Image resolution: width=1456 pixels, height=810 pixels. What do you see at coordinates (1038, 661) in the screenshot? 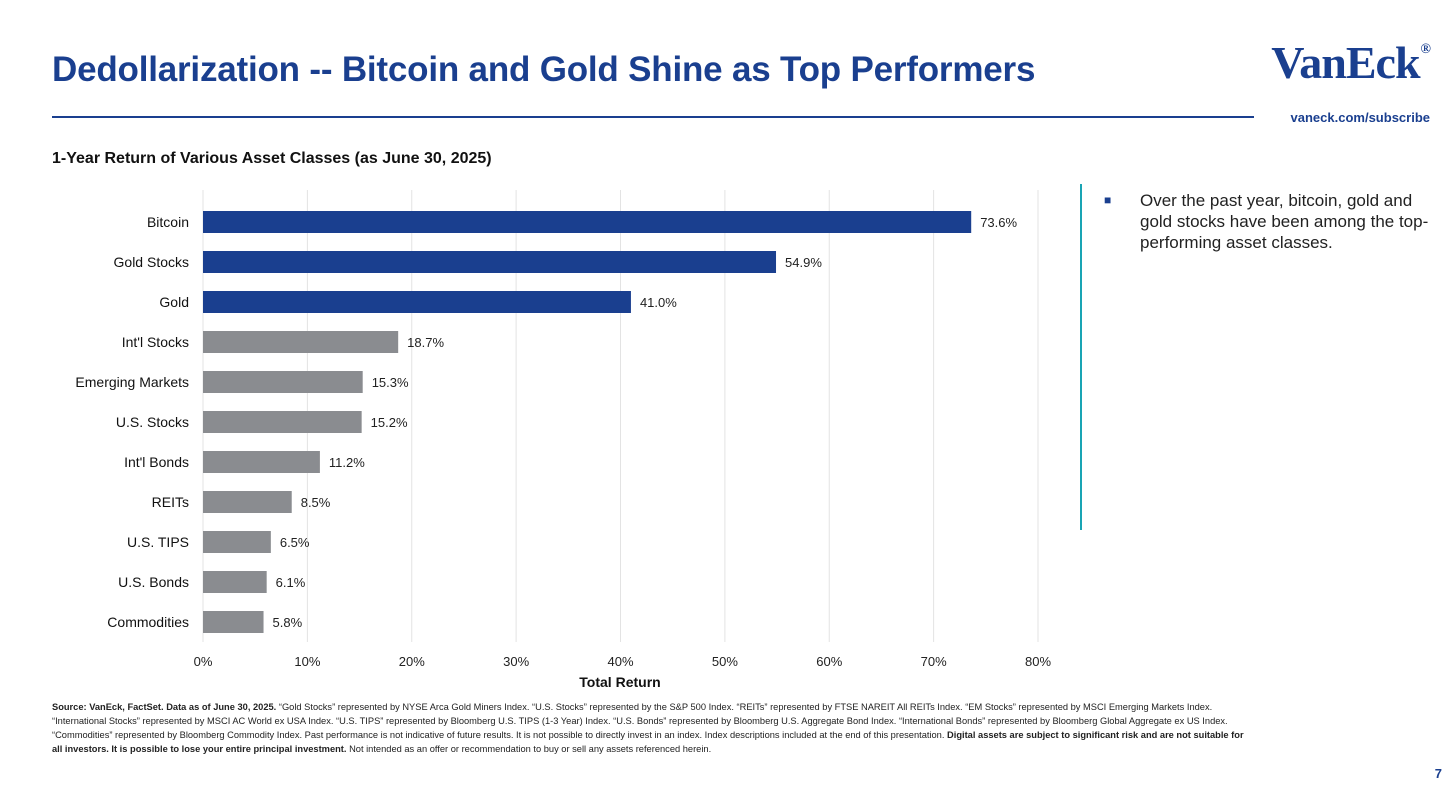
I see `x-tick-label: 80%` at bounding box center [1038, 661].